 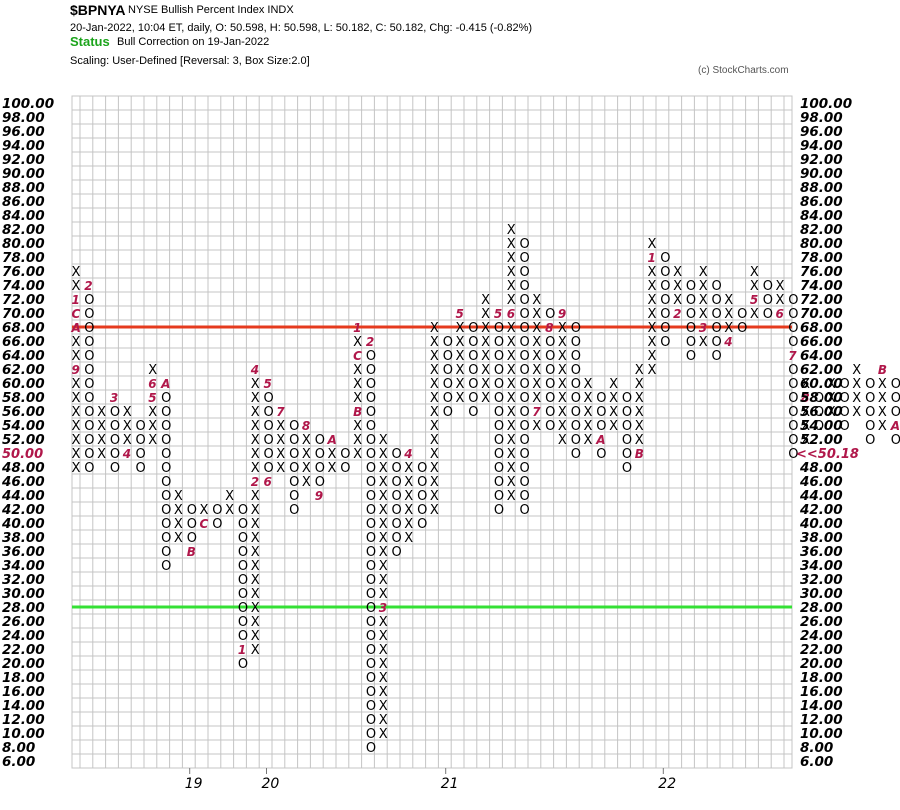 What do you see at coordinates (23, 342) in the screenshot?
I see `y-tick-left: 66.00` at bounding box center [23, 342].